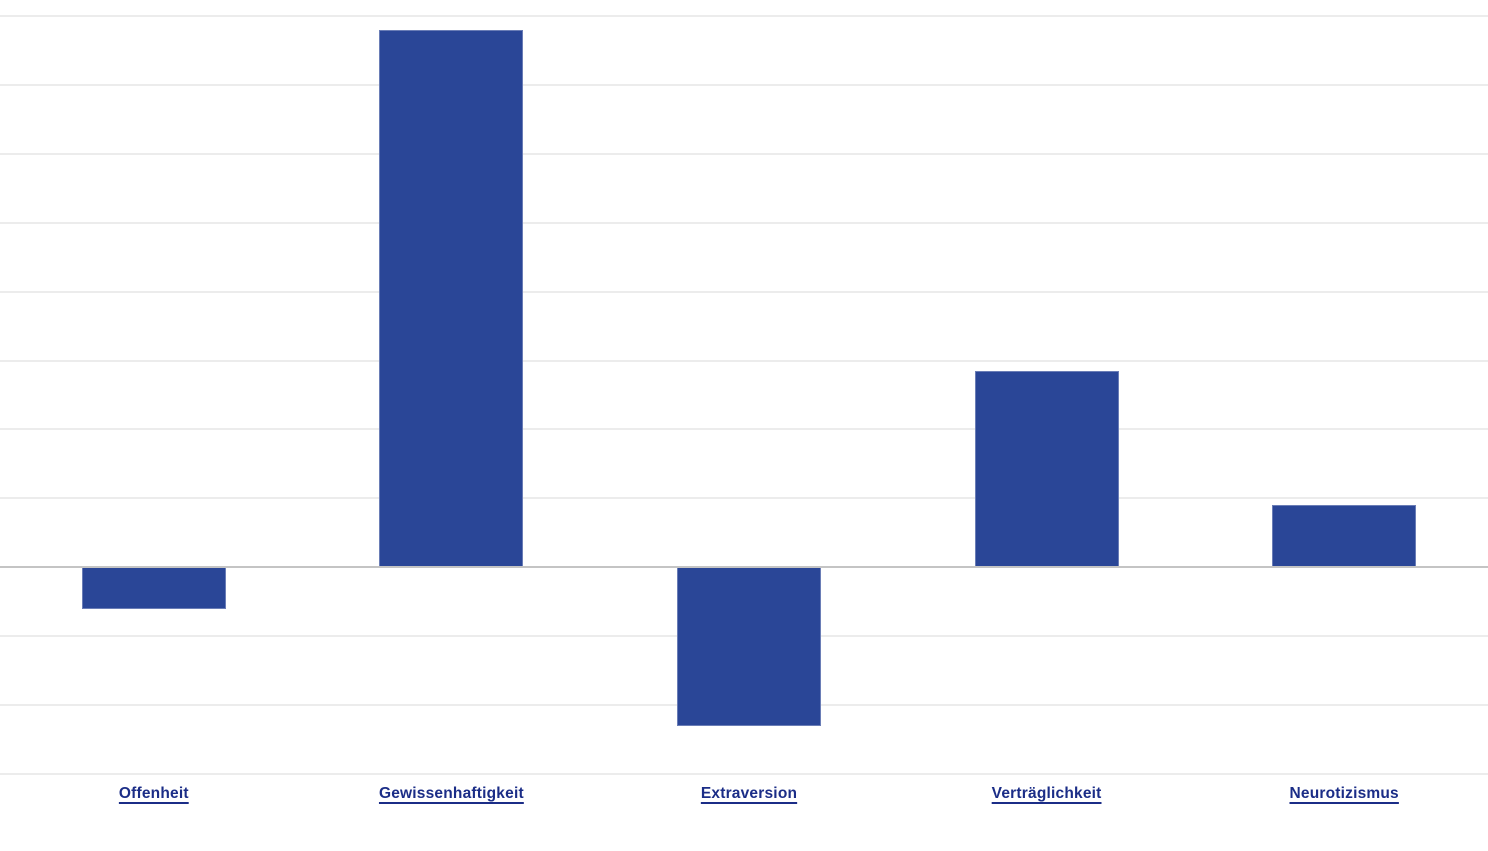  What do you see at coordinates (451, 298) in the screenshot?
I see `bar-gewissenhaftigkeit` at bounding box center [451, 298].